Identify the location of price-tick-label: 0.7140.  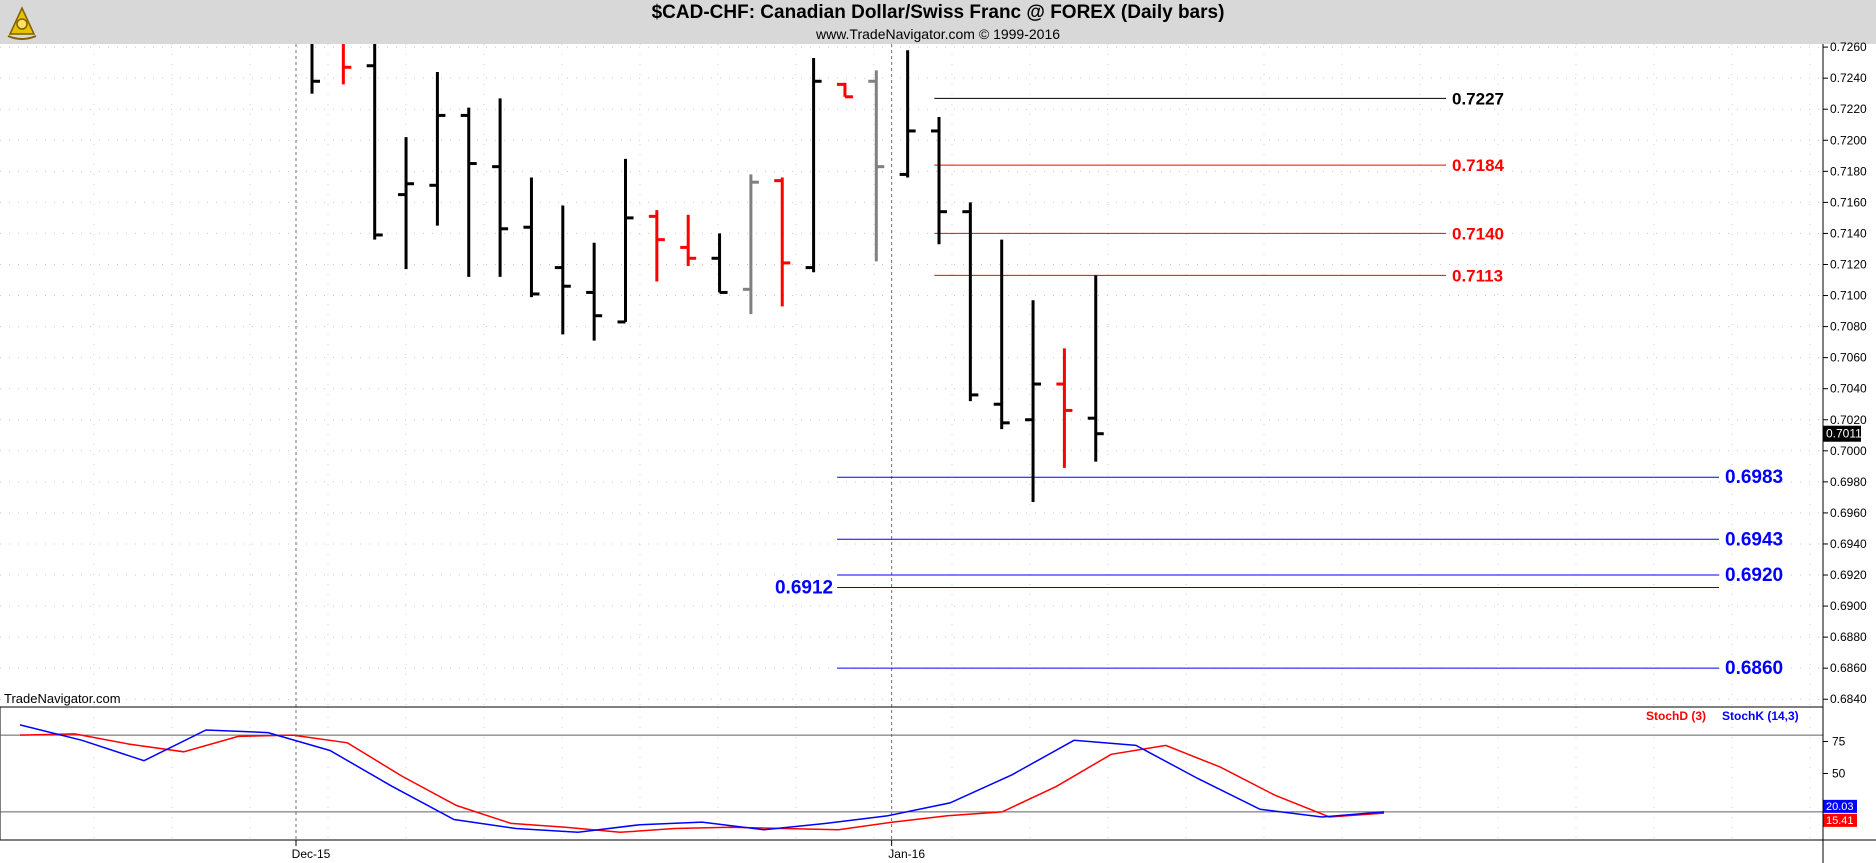
(1848, 233).